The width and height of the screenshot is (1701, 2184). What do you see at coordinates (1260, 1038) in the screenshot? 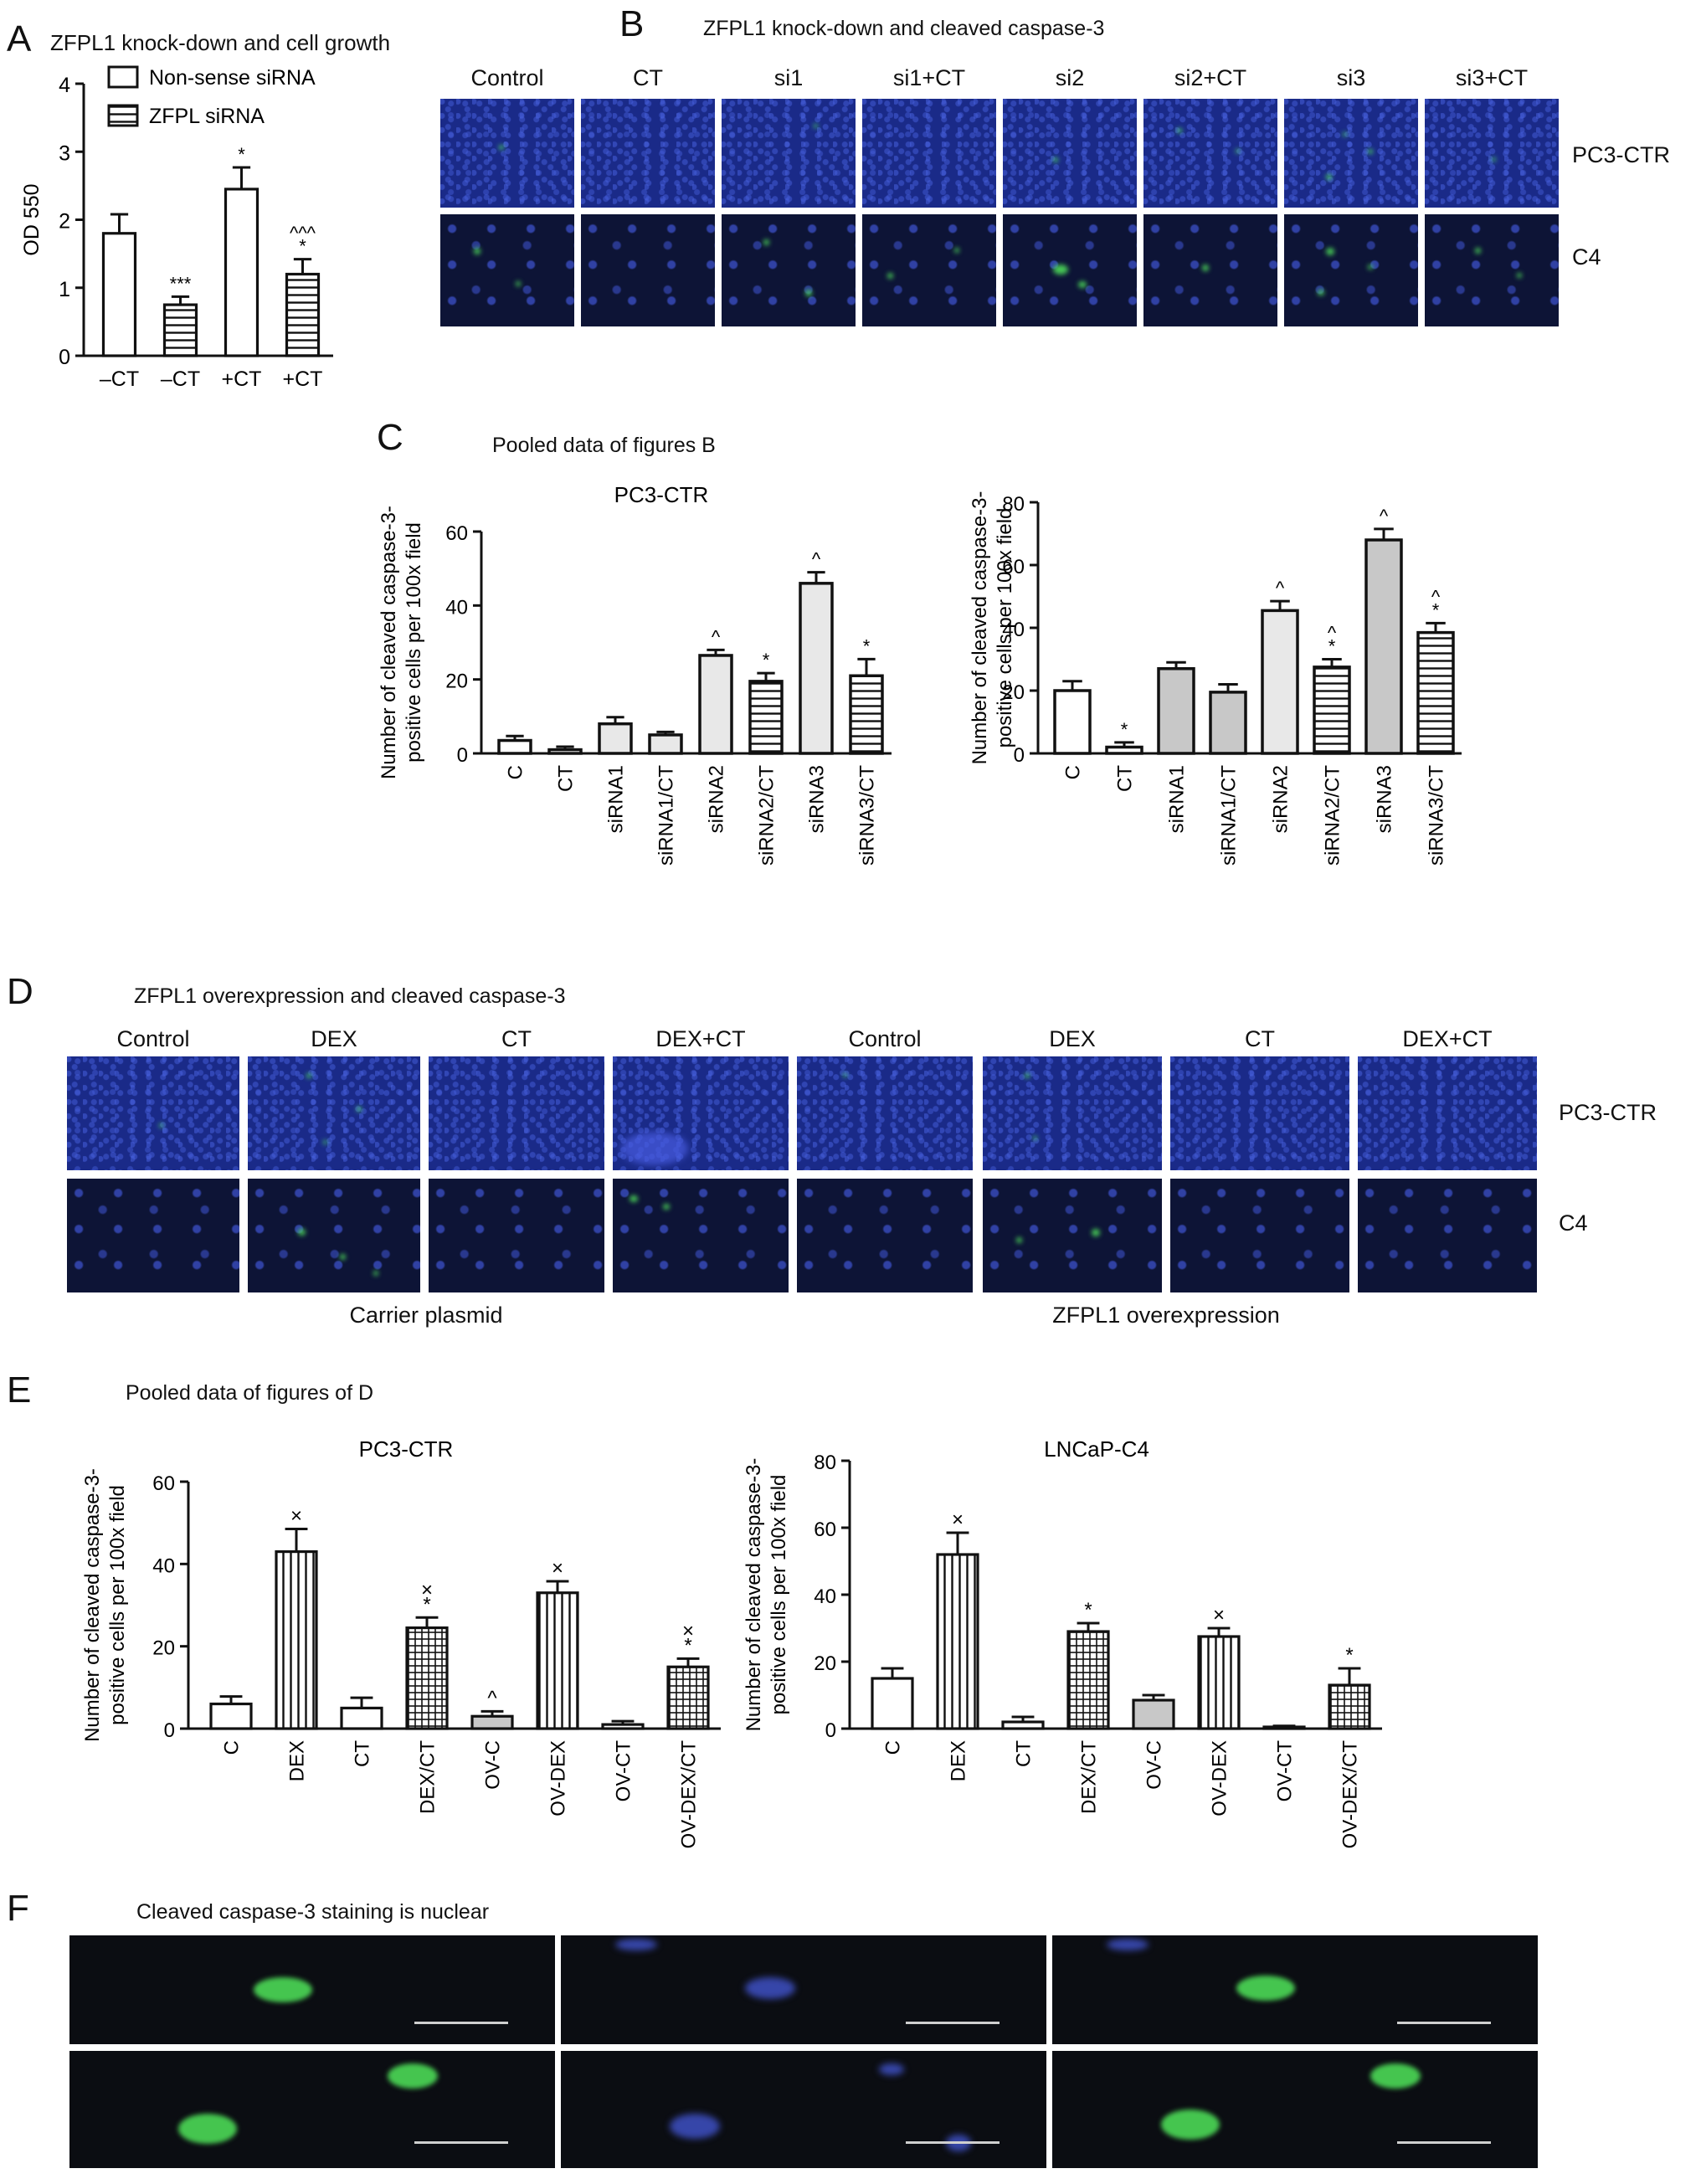
I see `d-col-label: CT` at bounding box center [1260, 1038].